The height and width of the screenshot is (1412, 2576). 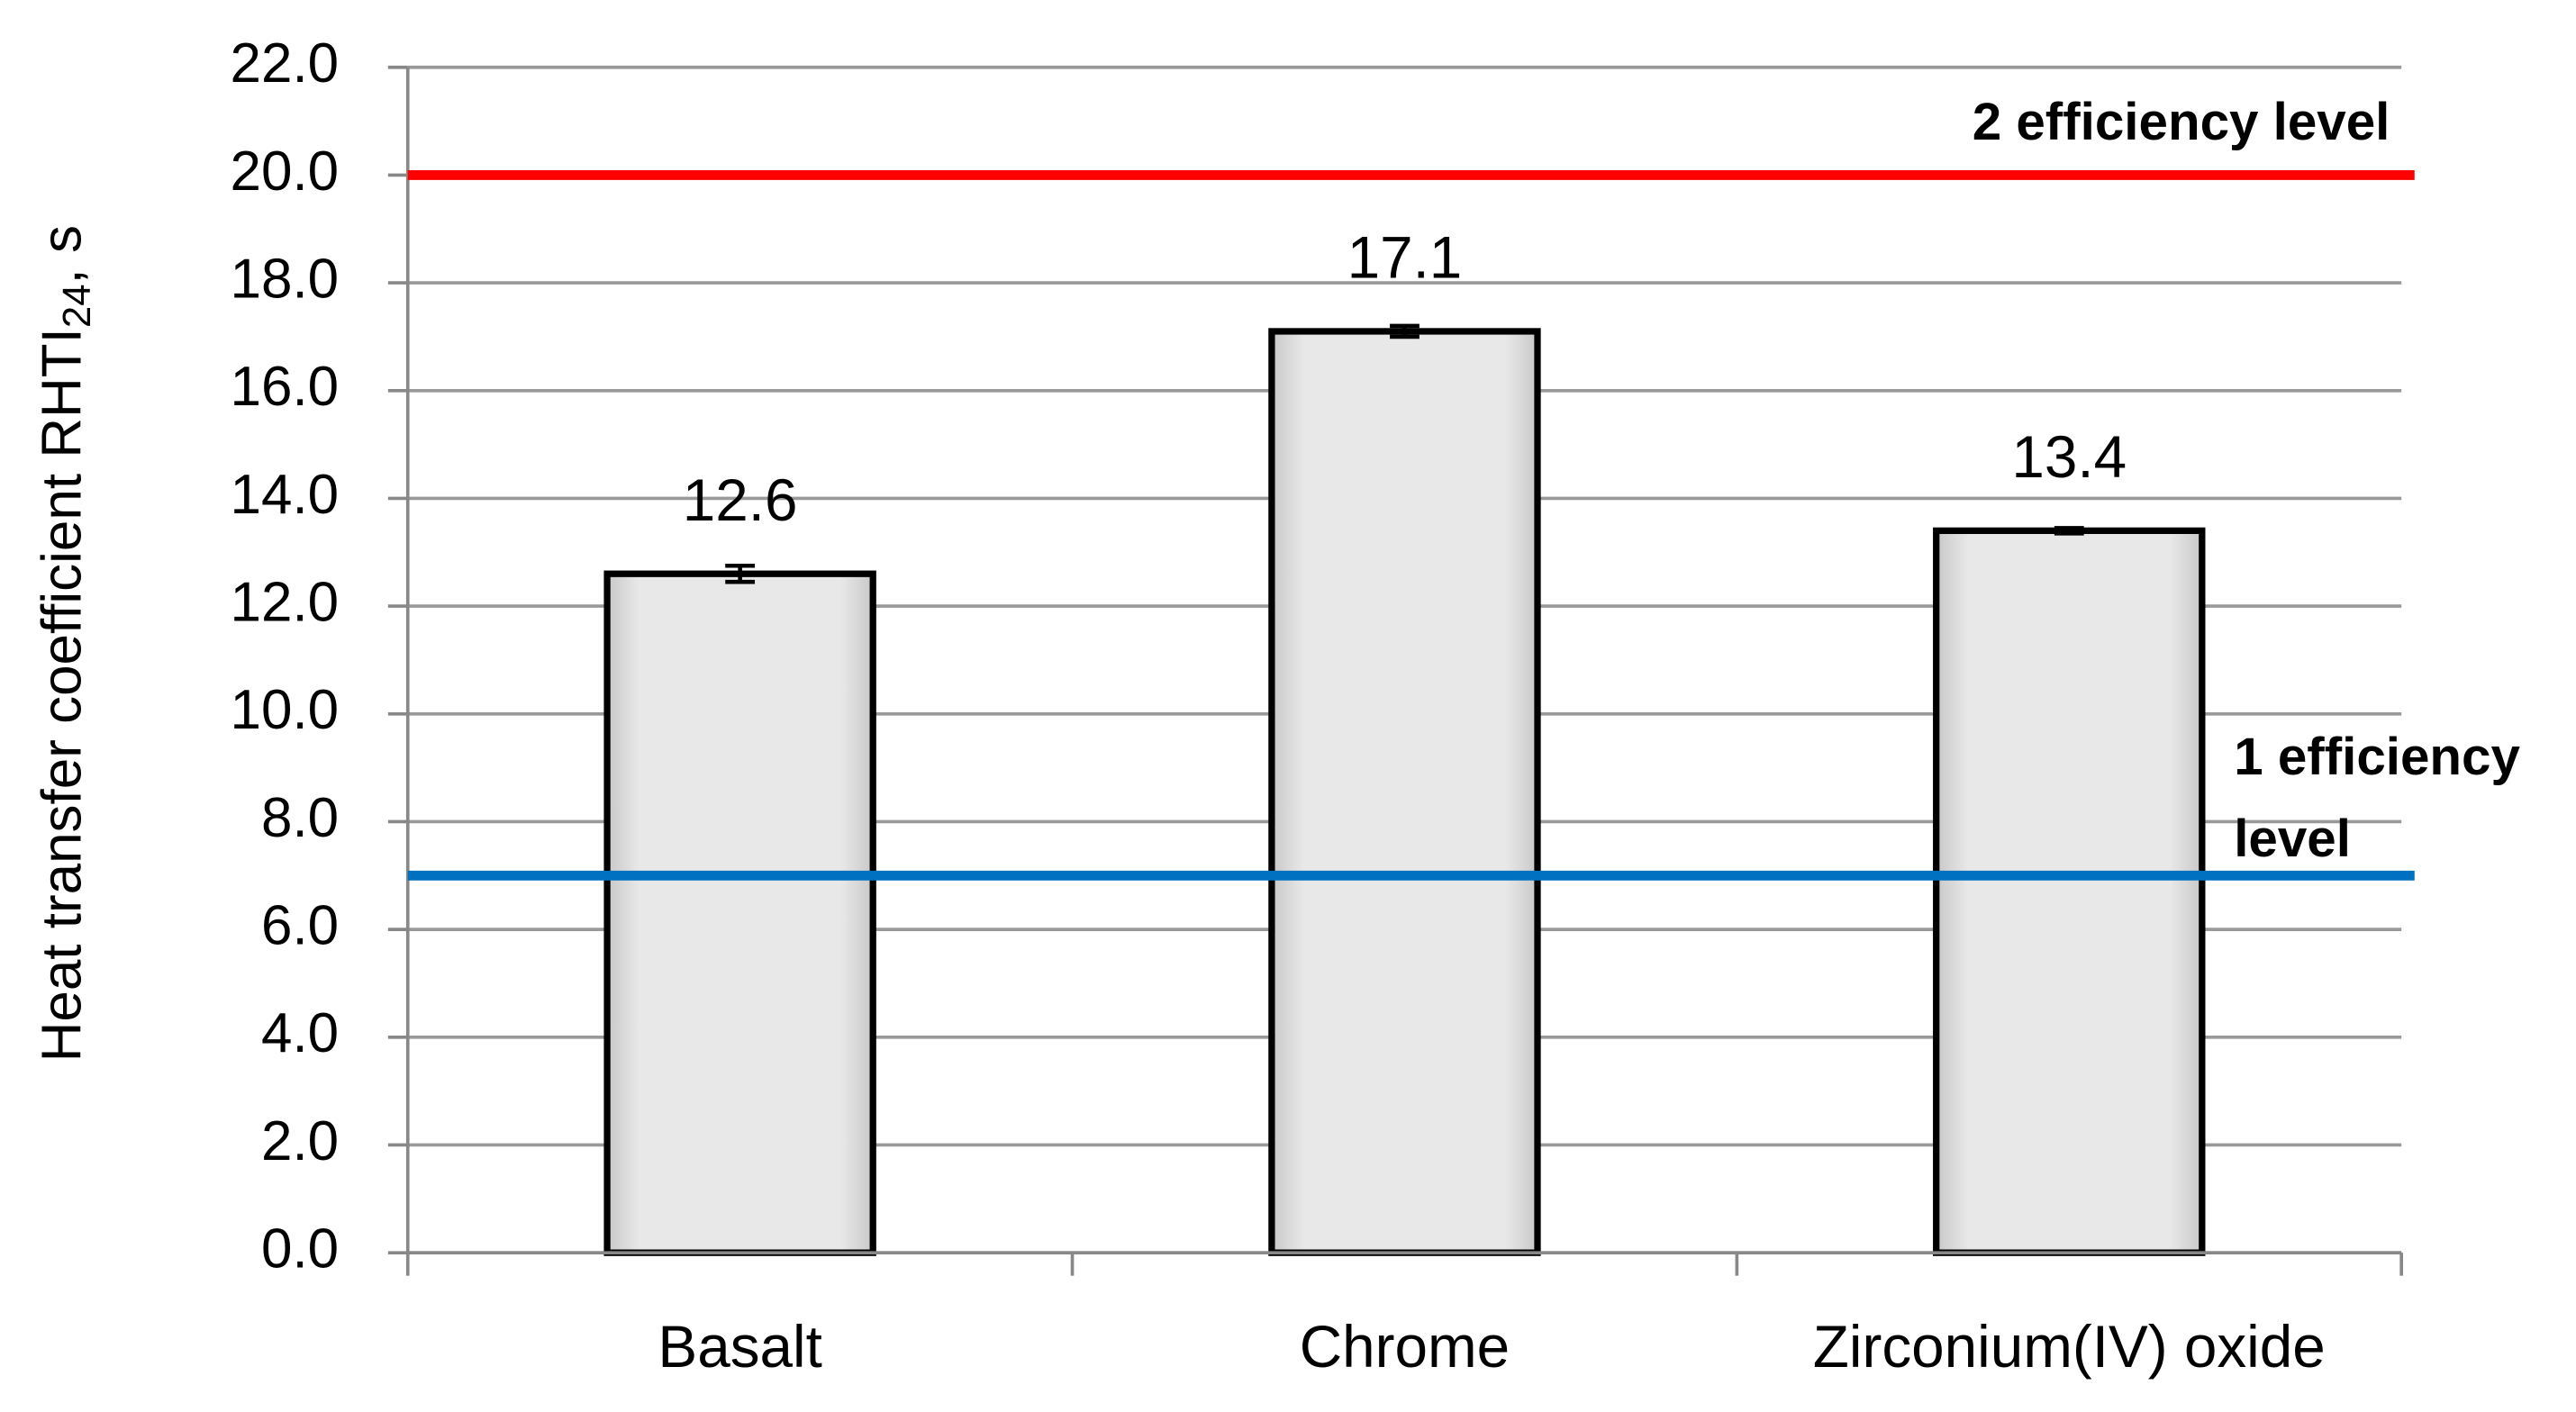 I want to click on y-axis-label-suffix: , s, so click(x=63, y=255).